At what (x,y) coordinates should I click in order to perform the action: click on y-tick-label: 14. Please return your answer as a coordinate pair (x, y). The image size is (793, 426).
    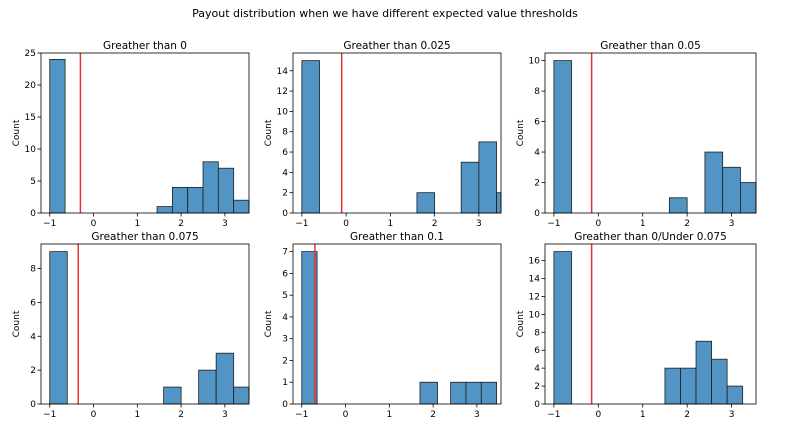
    Looking at the image, I should click on (283, 72).